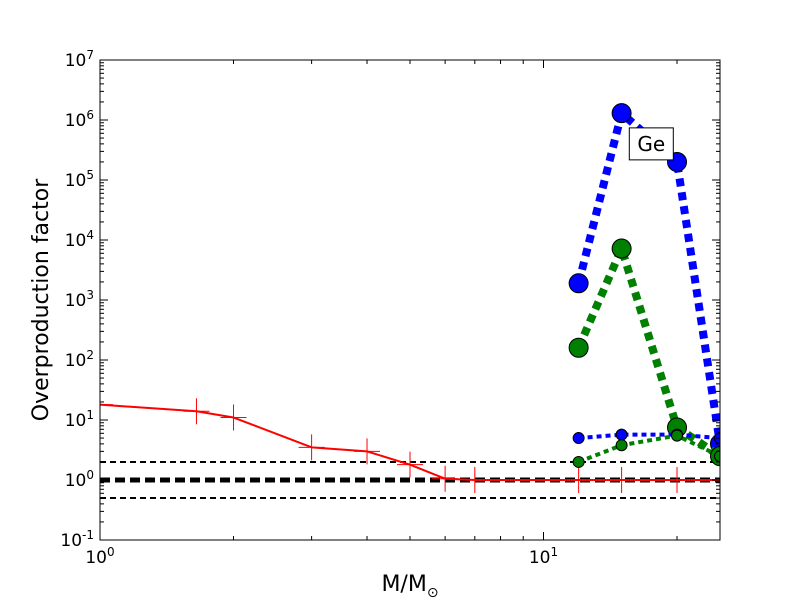 Image resolution: width=800 pixels, height=604 pixels. I want to click on y-tick-label: 10⁷, so click(79, 59).